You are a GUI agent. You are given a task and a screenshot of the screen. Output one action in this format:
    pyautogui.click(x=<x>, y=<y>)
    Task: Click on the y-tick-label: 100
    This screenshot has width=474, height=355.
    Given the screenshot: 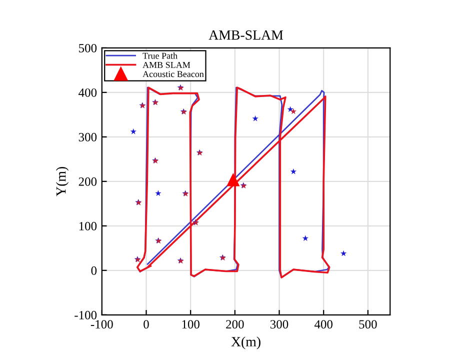 What is the action you would take?
    pyautogui.click(x=88, y=226)
    